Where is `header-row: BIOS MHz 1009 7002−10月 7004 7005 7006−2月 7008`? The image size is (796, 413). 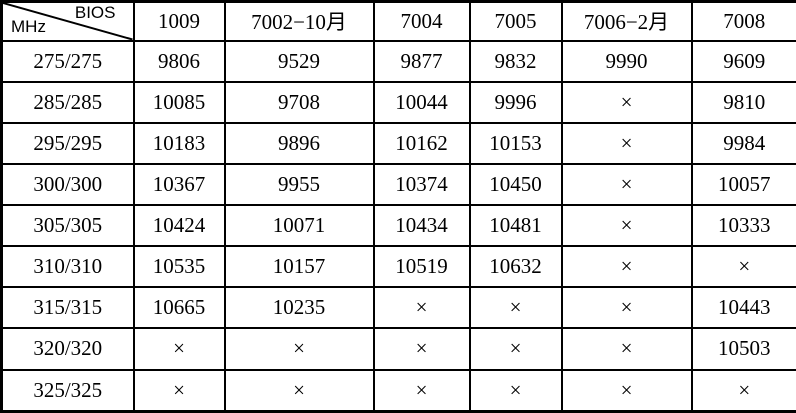 header-row: BIOS MHz 1009 7002−10月 7004 7005 7006−2月 7008 is located at coordinates (398, 21).